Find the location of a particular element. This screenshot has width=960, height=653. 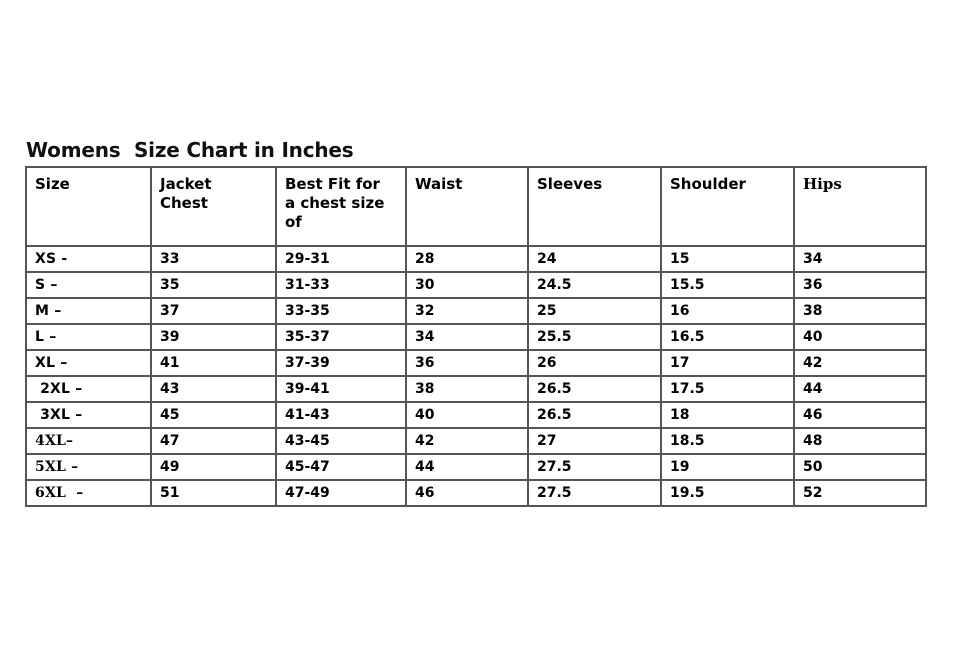

cell-bestfit: 29-31 is located at coordinates (341, 259).